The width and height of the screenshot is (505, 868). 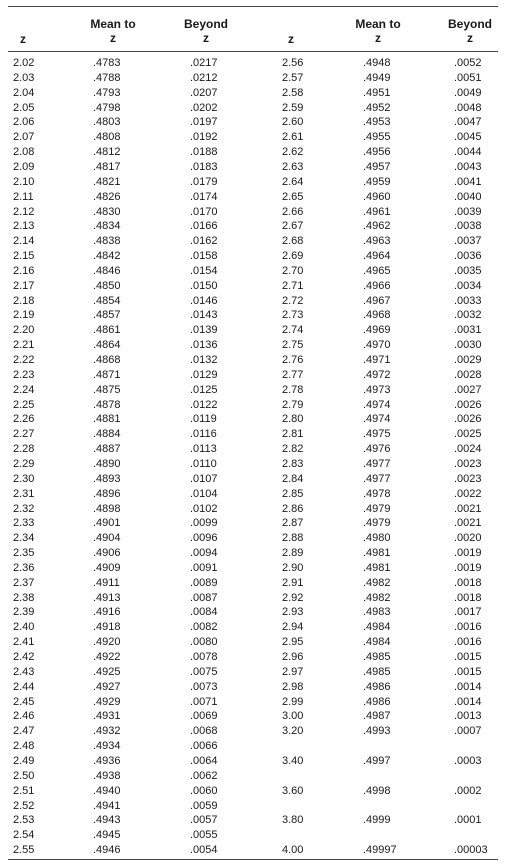 I want to click on z-value: 3.80, so click(x=293, y=820).